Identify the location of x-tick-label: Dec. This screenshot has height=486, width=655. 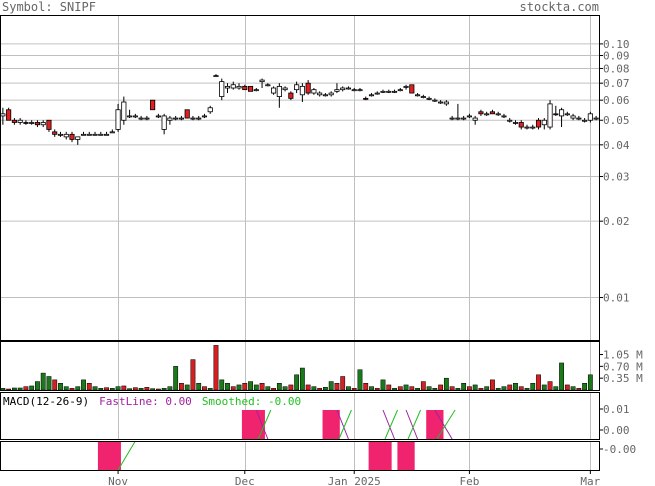
(245, 480).